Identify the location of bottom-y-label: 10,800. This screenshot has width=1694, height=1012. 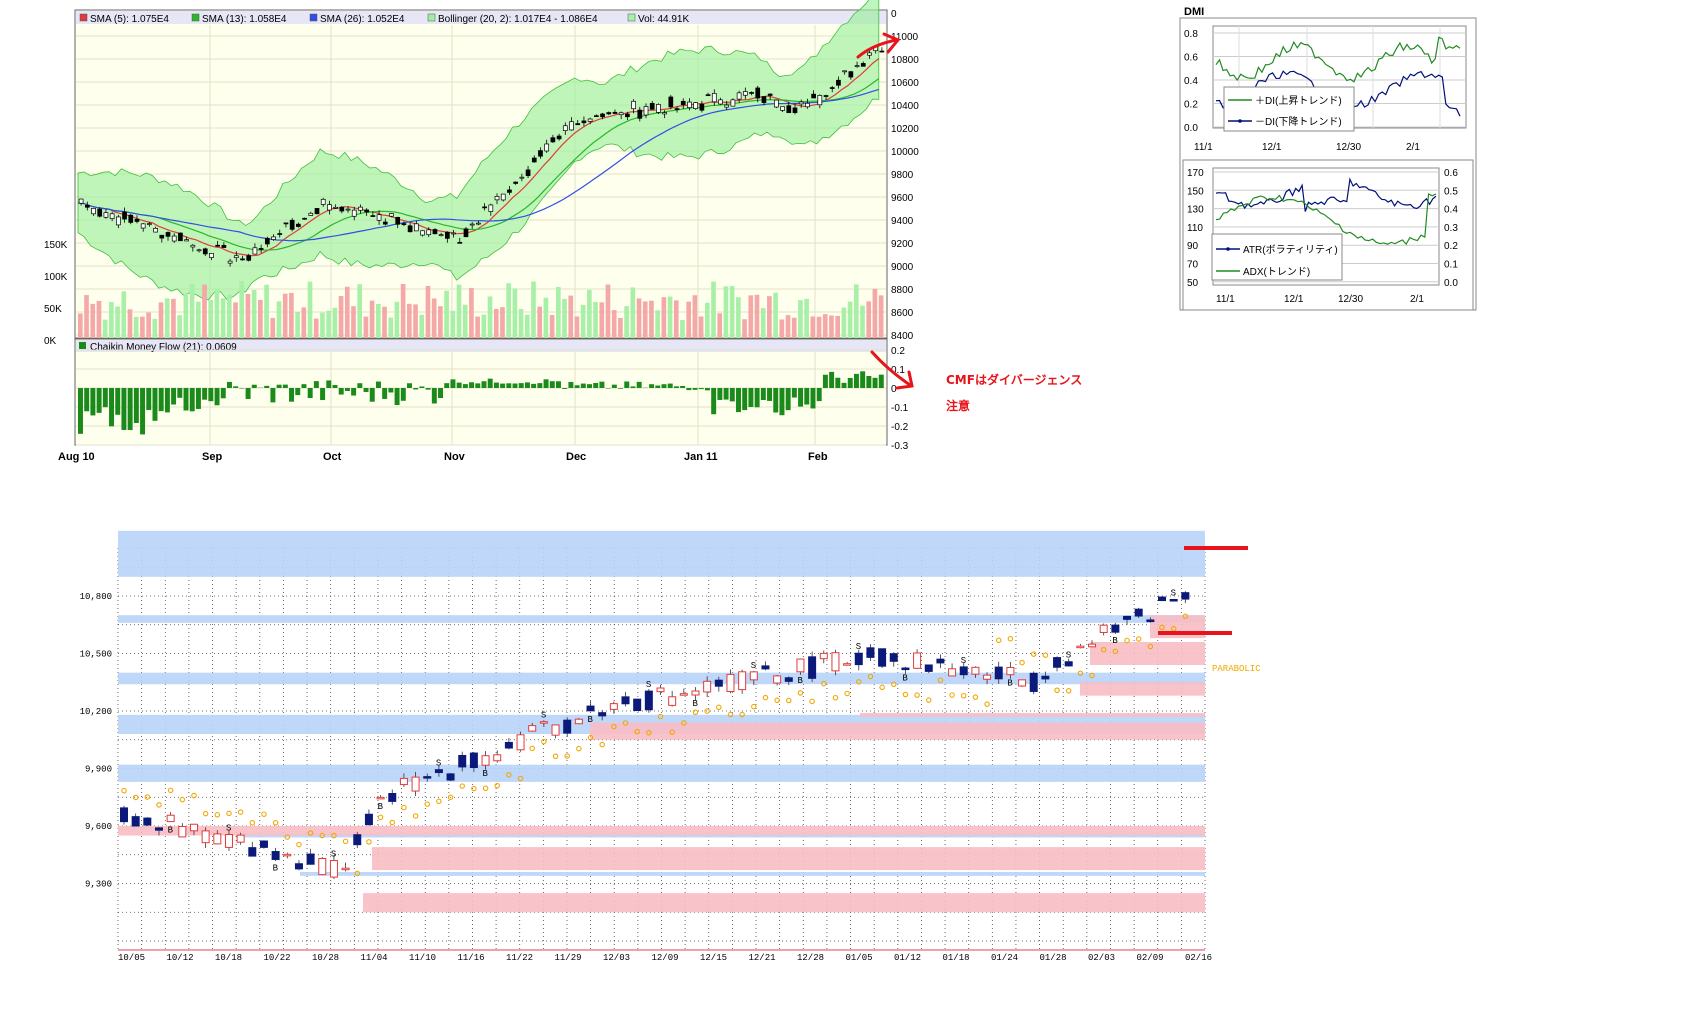
(96, 597).